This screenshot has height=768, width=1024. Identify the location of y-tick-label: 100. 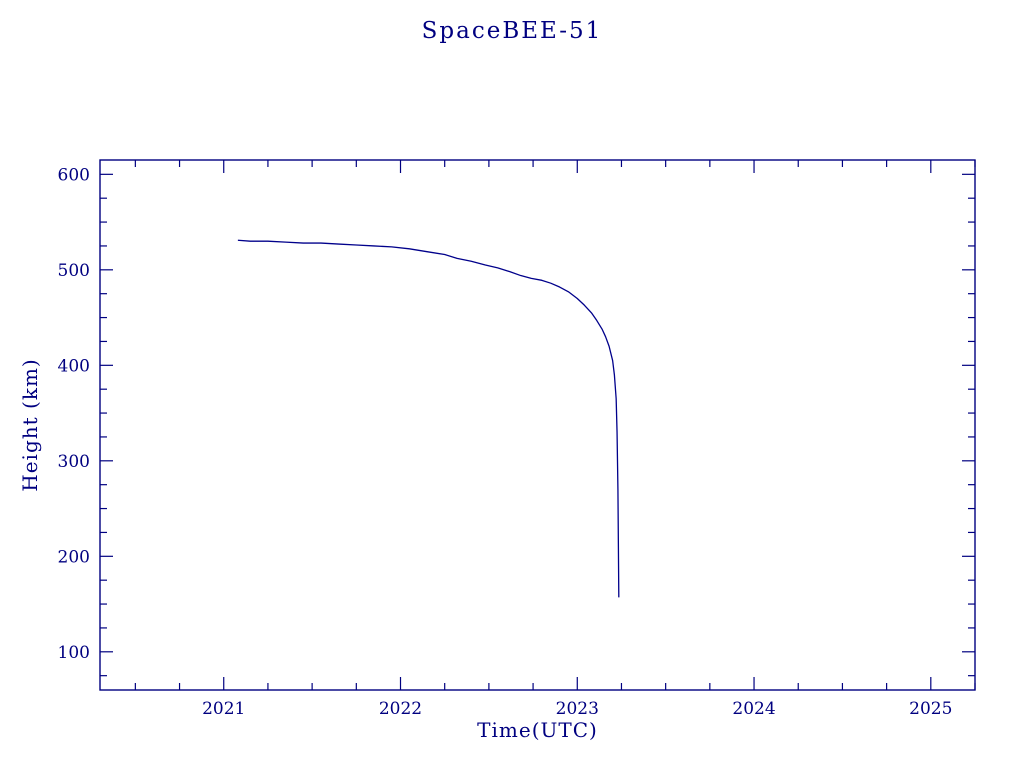
(74, 653).